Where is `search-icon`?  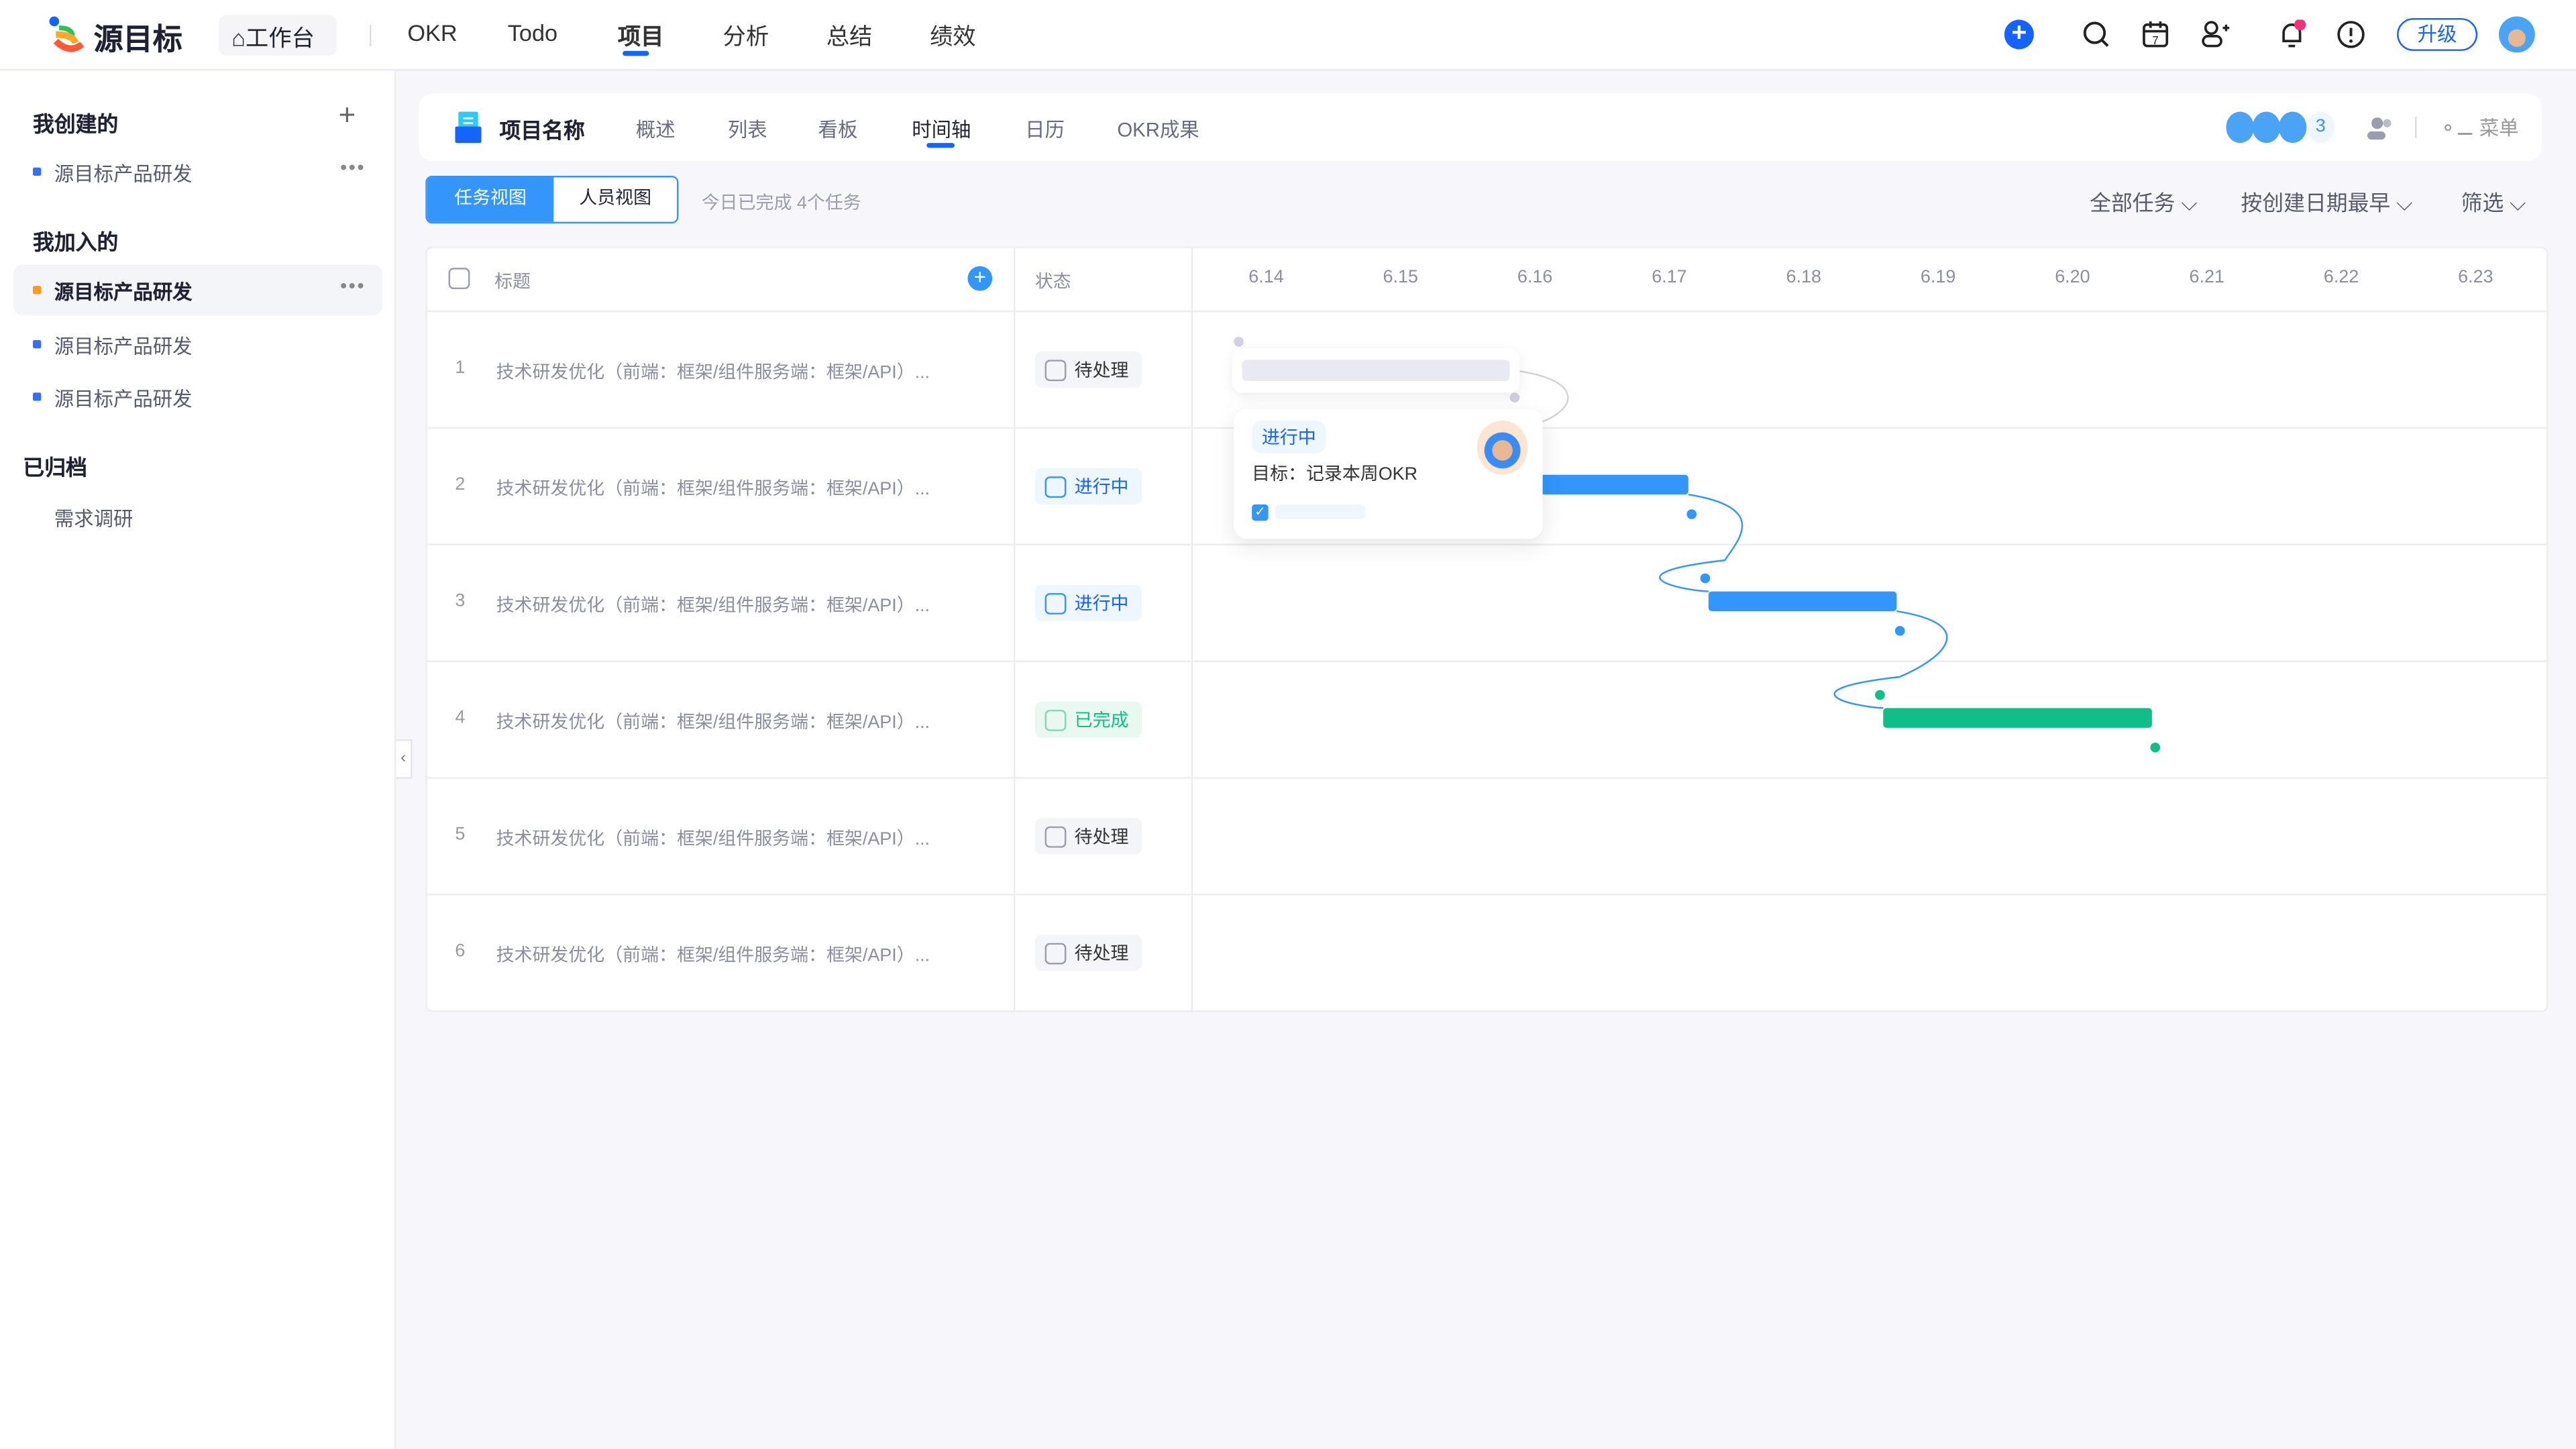 search-icon is located at coordinates (2096, 34).